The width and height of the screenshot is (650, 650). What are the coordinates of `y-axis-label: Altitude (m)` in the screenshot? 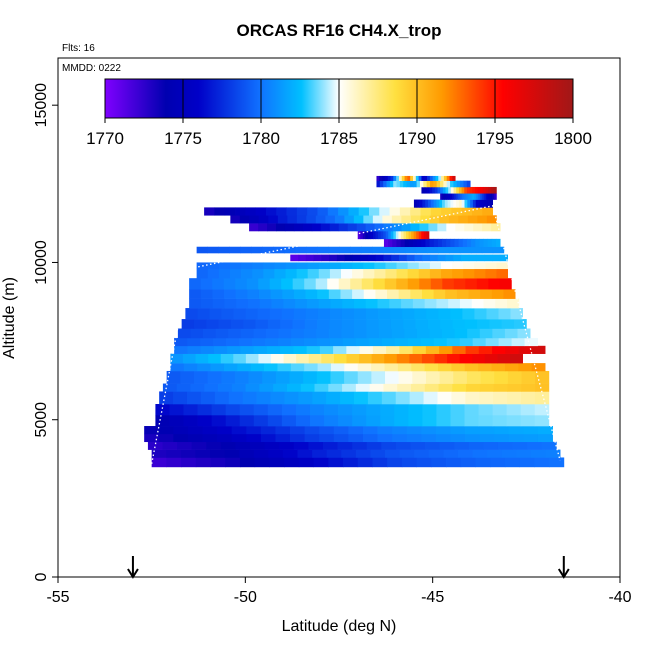 It's located at (9, 318).